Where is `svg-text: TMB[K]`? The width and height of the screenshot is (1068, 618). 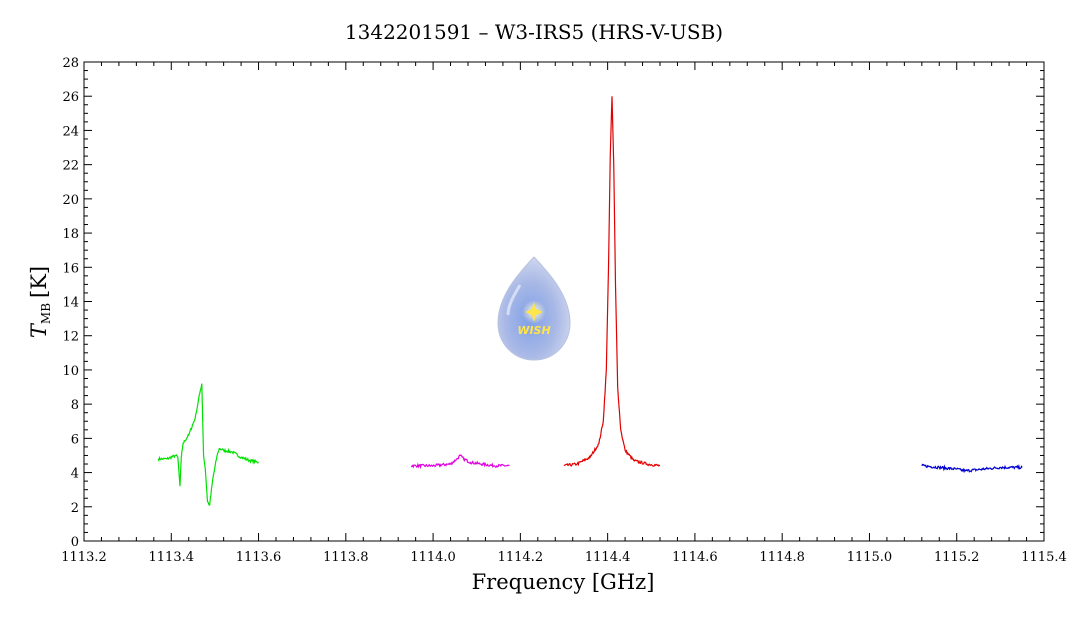 svg-text: TMB[K] is located at coordinates (40, 302).